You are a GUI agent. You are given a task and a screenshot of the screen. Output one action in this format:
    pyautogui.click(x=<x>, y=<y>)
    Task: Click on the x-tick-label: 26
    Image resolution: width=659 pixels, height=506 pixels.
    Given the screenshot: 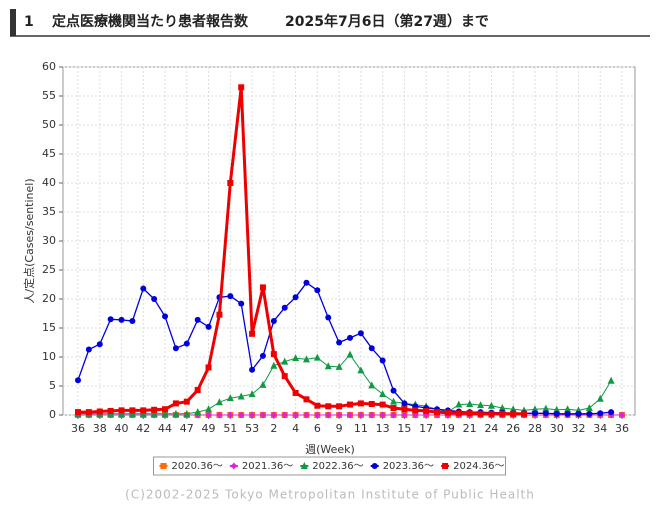 What is the action you would take?
    pyautogui.click(x=513, y=428)
    